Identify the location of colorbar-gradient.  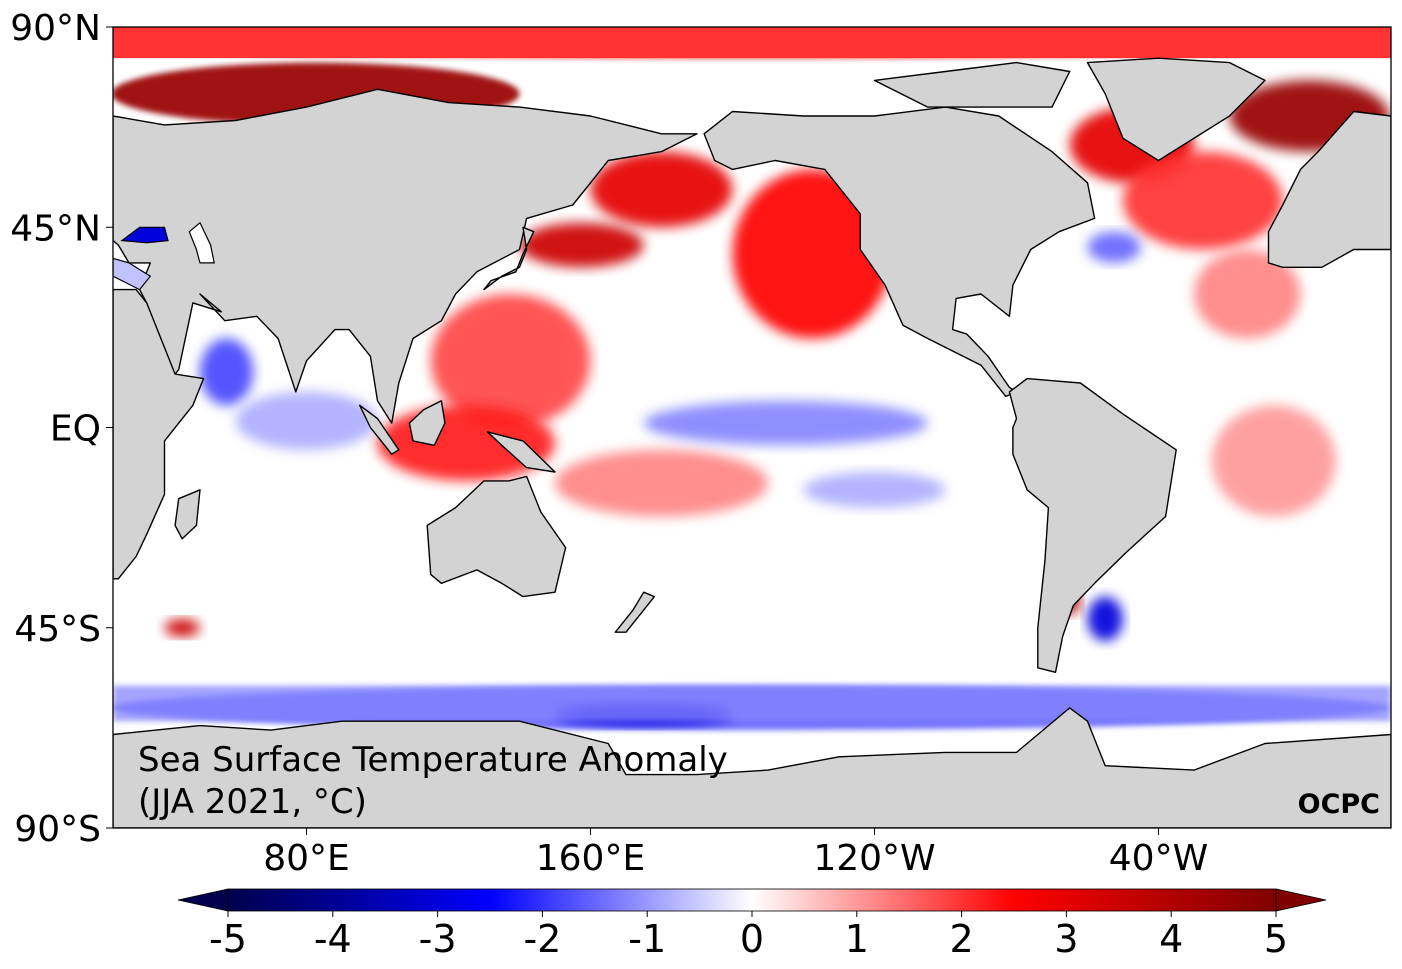
(752, 900).